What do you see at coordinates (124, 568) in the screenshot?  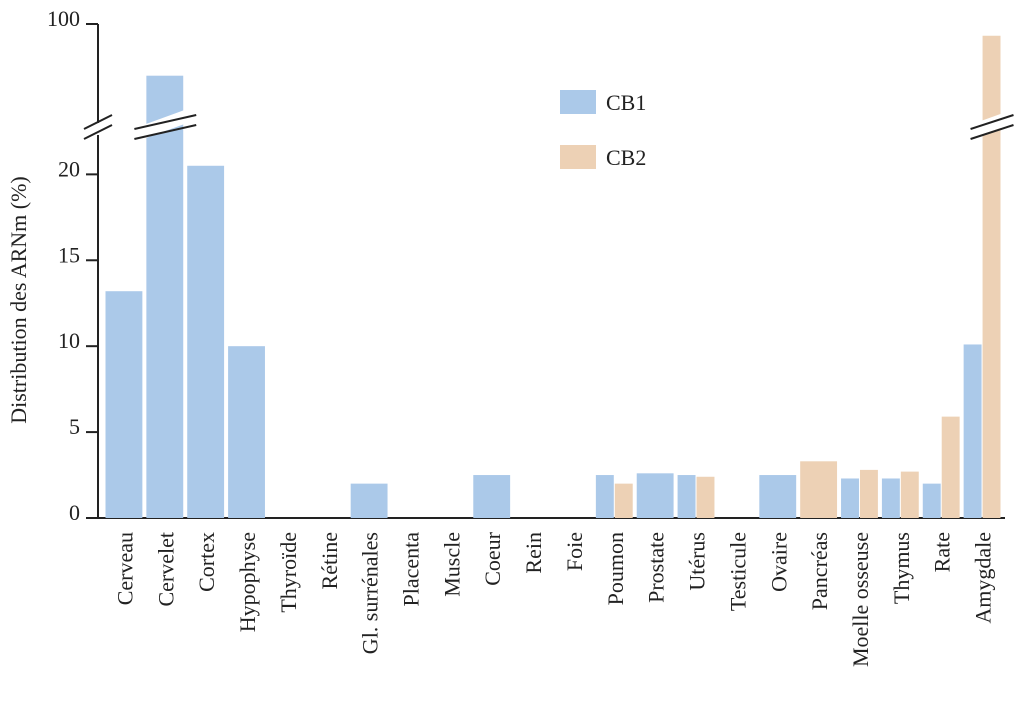 I see `x-tick-label: Cerveau` at bounding box center [124, 568].